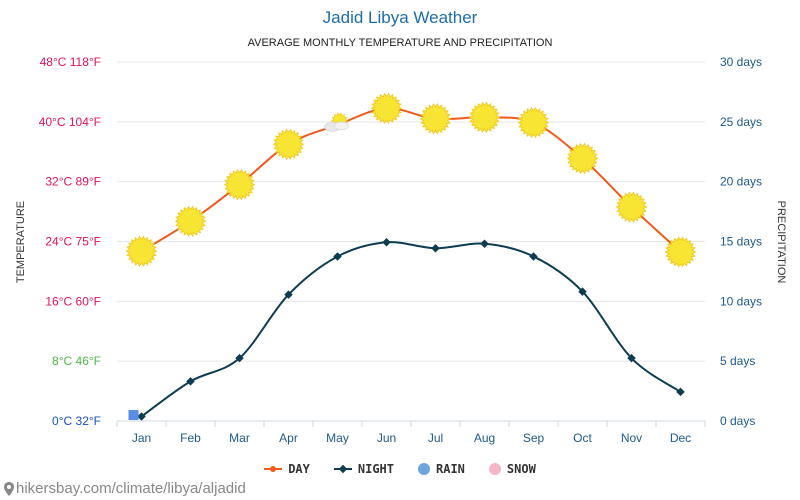  I want to click on x-tick-label: Dec, so click(680, 438).